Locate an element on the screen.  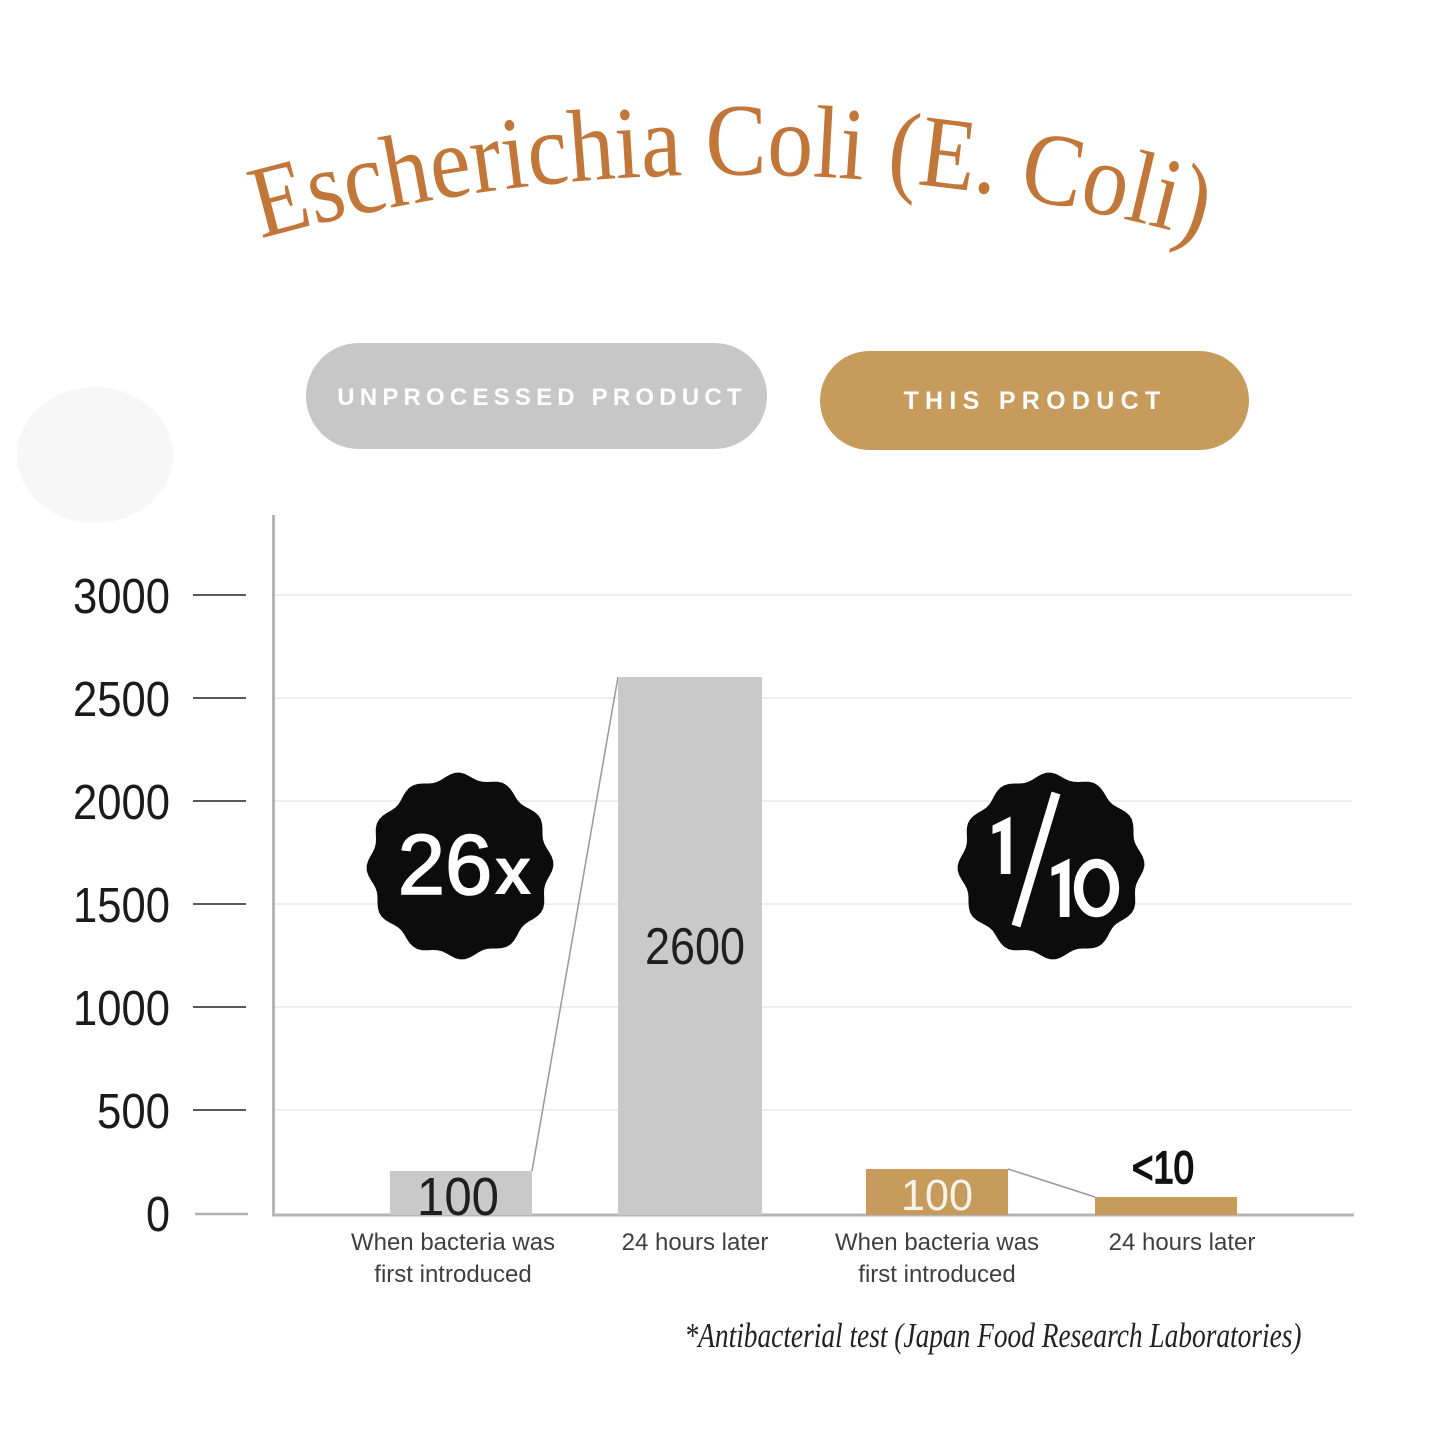
svg-text: 500 is located at coordinates (133, 1112).